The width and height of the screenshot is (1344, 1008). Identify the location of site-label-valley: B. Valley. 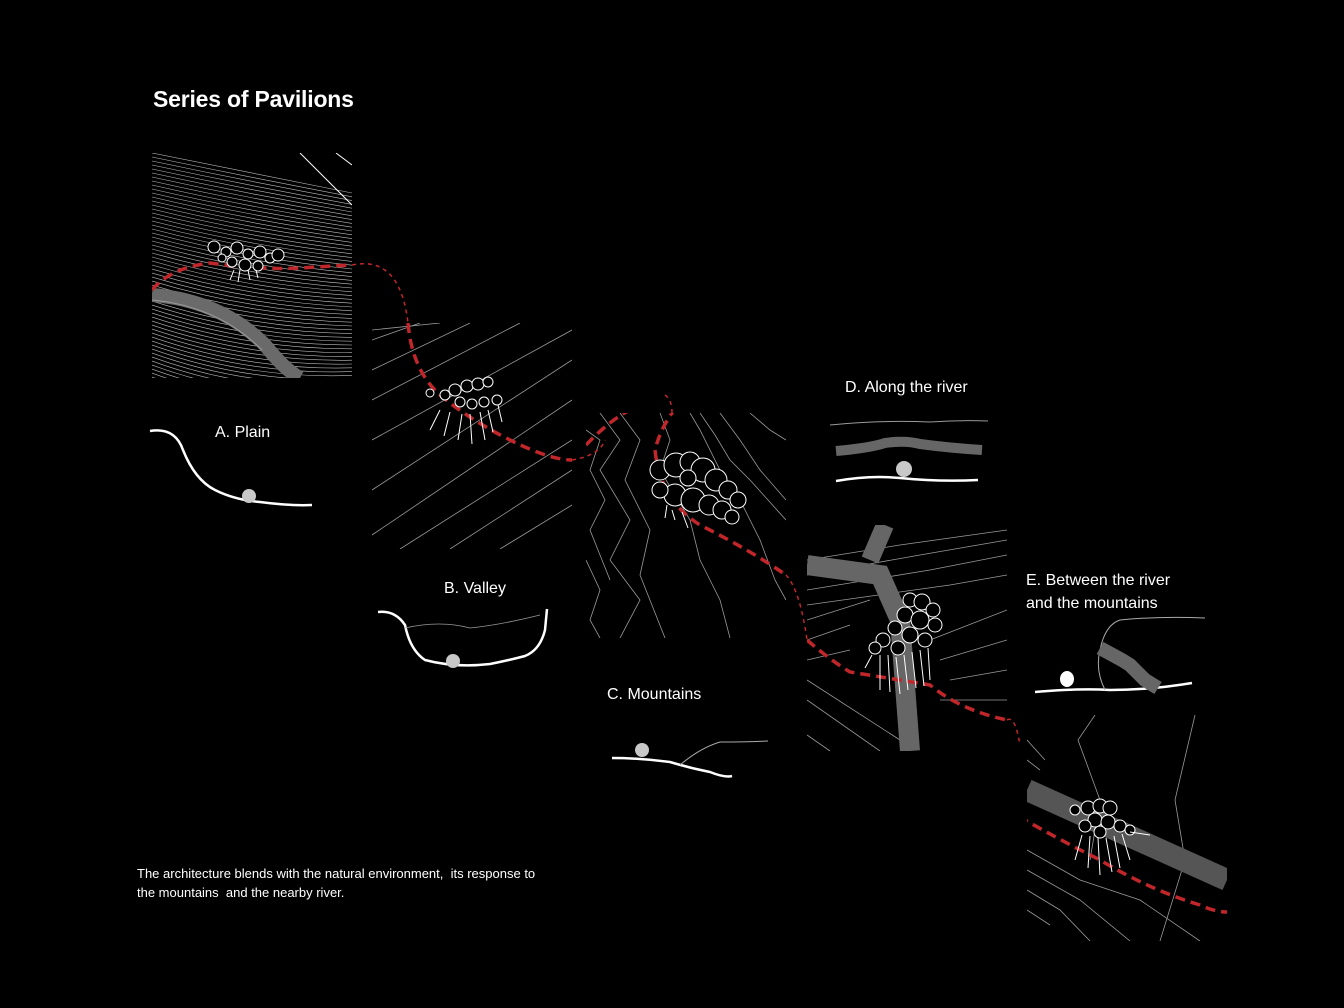
(475, 588).